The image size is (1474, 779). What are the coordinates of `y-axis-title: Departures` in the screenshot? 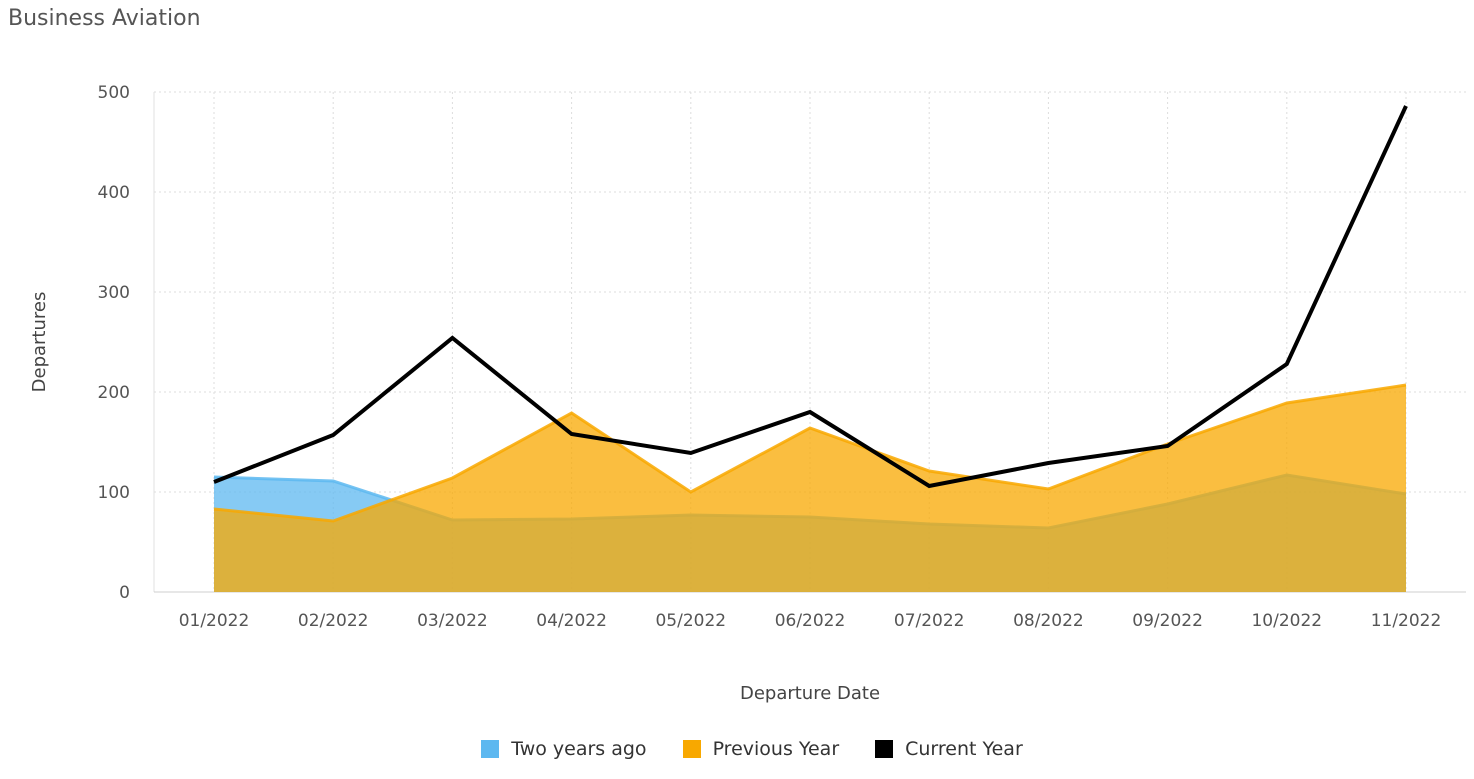 It's located at (39, 342).